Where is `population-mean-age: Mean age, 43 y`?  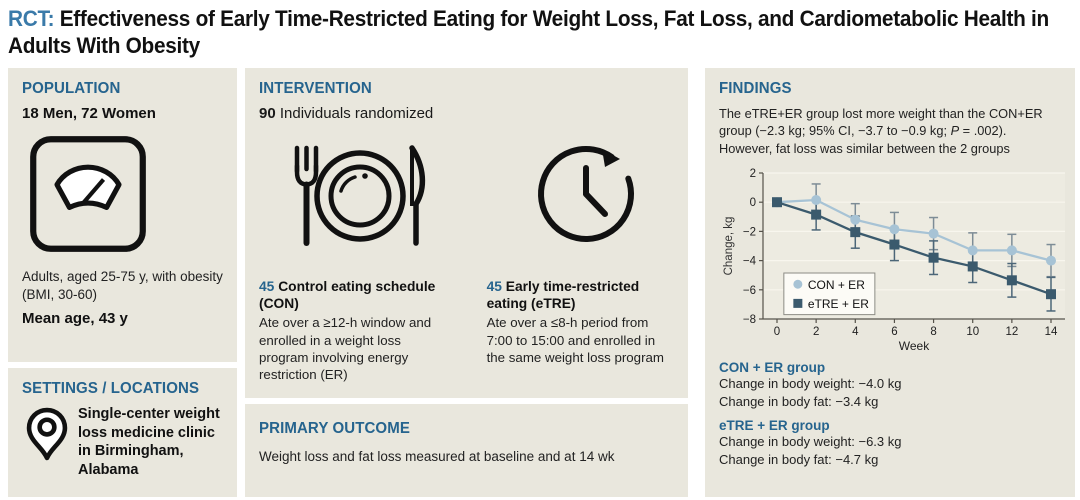 population-mean-age: Mean age, 43 y is located at coordinates (75, 318).